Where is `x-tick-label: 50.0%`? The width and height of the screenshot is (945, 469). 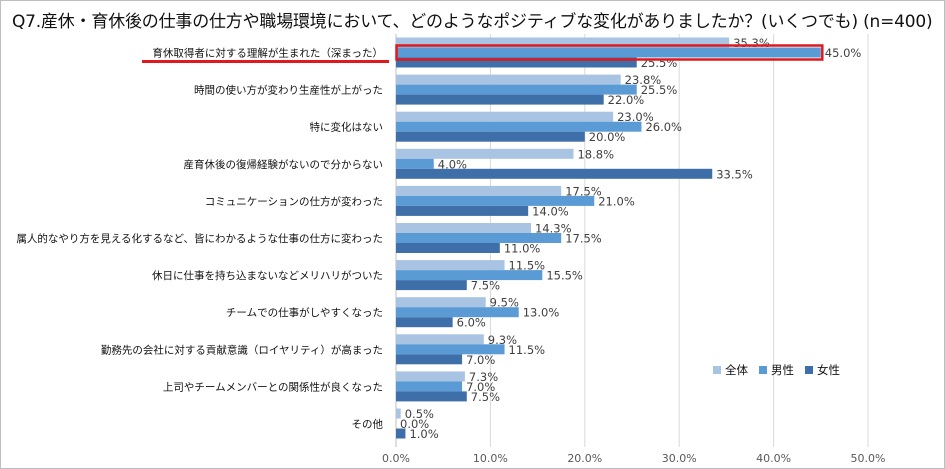
x-tick-label: 50.0% is located at coordinates (868, 458).